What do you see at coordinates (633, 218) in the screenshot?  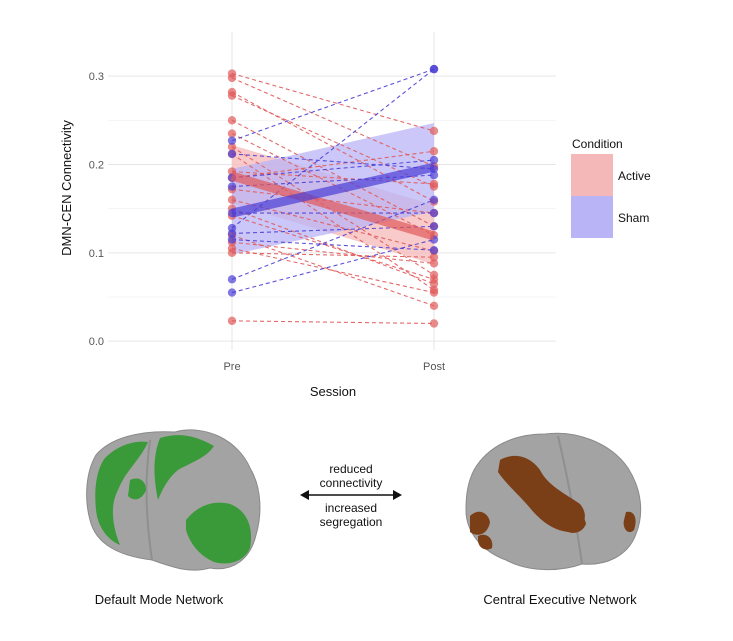 I see `legend-label-sham: Sham` at bounding box center [633, 218].